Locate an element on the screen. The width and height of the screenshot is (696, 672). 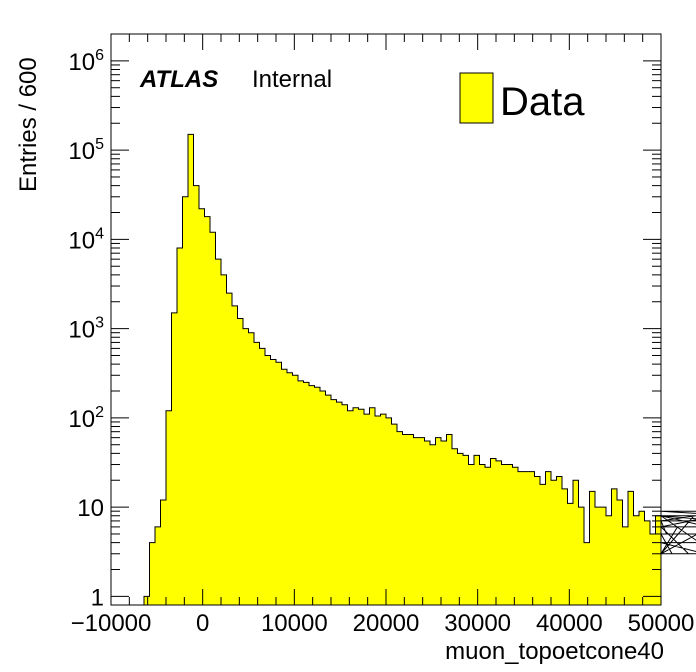
x-axis-label: muon_topoetcone40 is located at coordinates (554, 651).